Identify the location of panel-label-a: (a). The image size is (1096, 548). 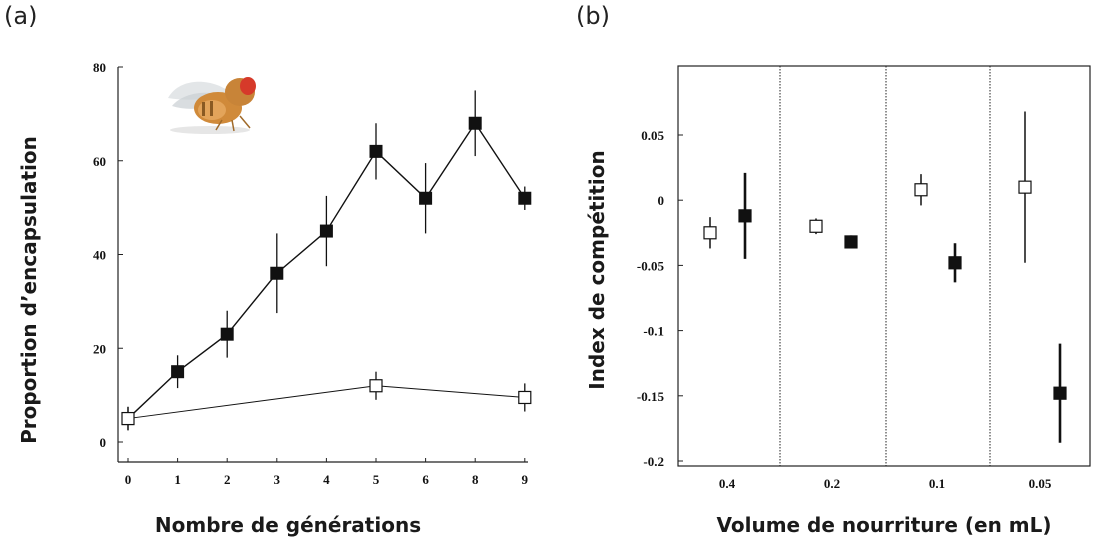
(21, 16).